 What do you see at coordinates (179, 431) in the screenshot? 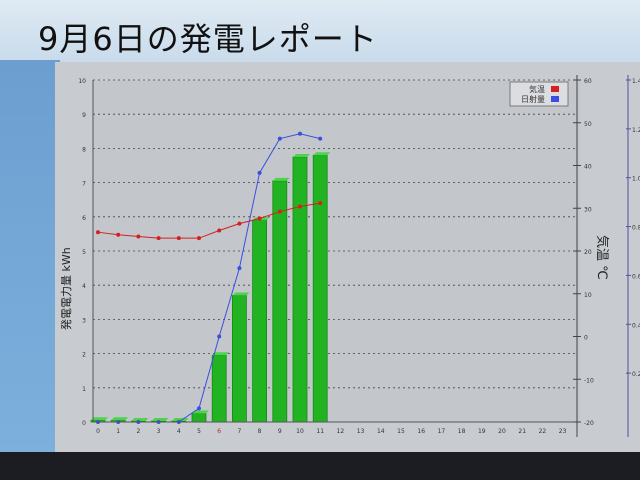
I see `x-tick-label: 4` at bounding box center [179, 431].